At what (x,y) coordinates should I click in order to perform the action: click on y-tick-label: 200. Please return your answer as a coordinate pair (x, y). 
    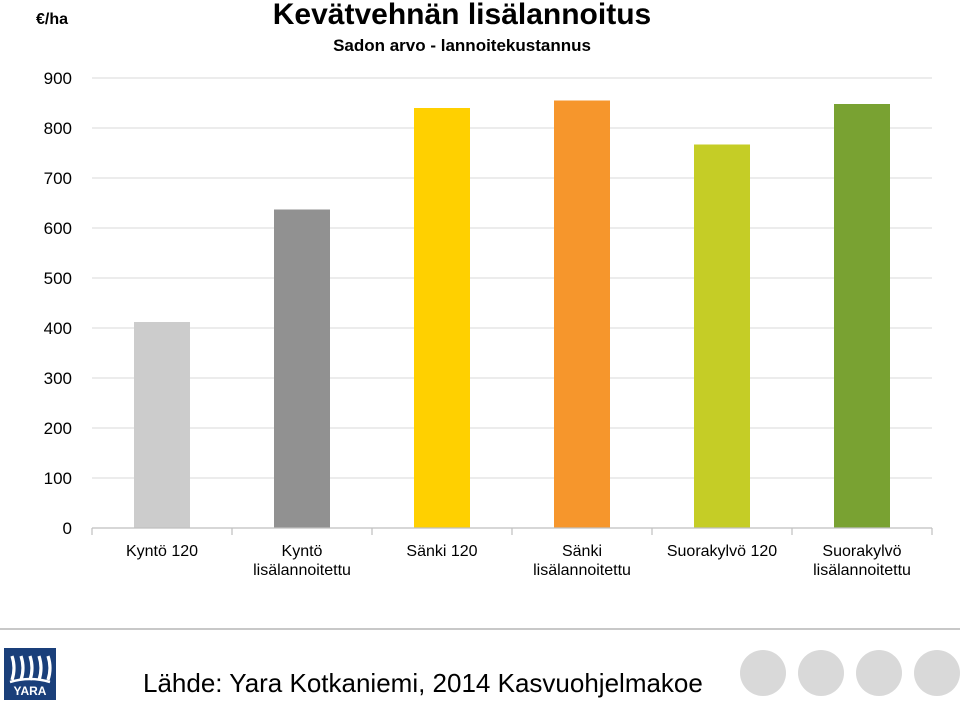
    Looking at the image, I should click on (58, 428).